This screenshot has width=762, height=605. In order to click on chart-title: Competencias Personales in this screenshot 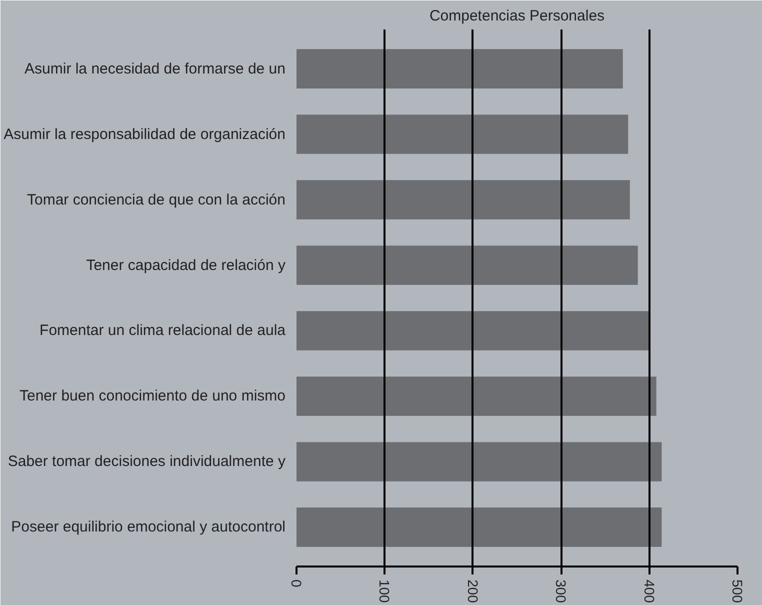, I will do `click(517, 16)`.